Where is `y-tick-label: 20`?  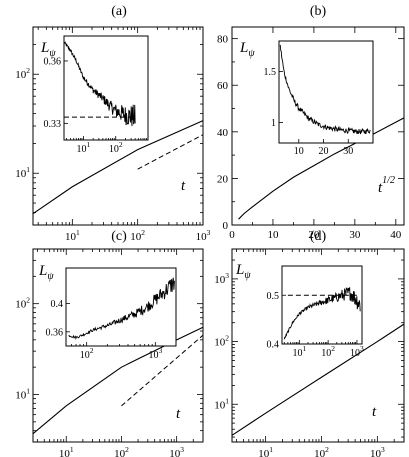 y-tick-label: 20 is located at coordinates (223, 179).